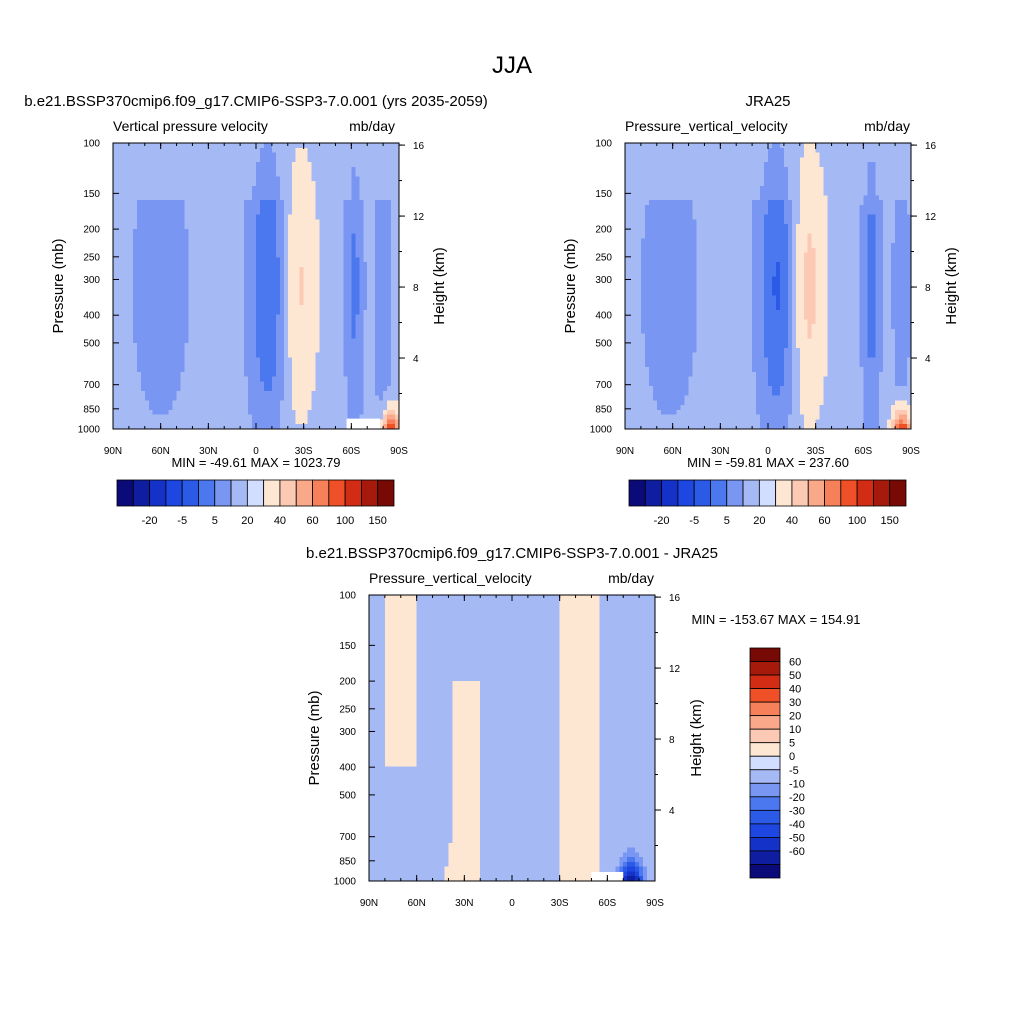 This screenshot has height=1024, width=1024. Describe the element at coordinates (91, 194) in the screenshot. I see `y-tick-label: 150` at that location.